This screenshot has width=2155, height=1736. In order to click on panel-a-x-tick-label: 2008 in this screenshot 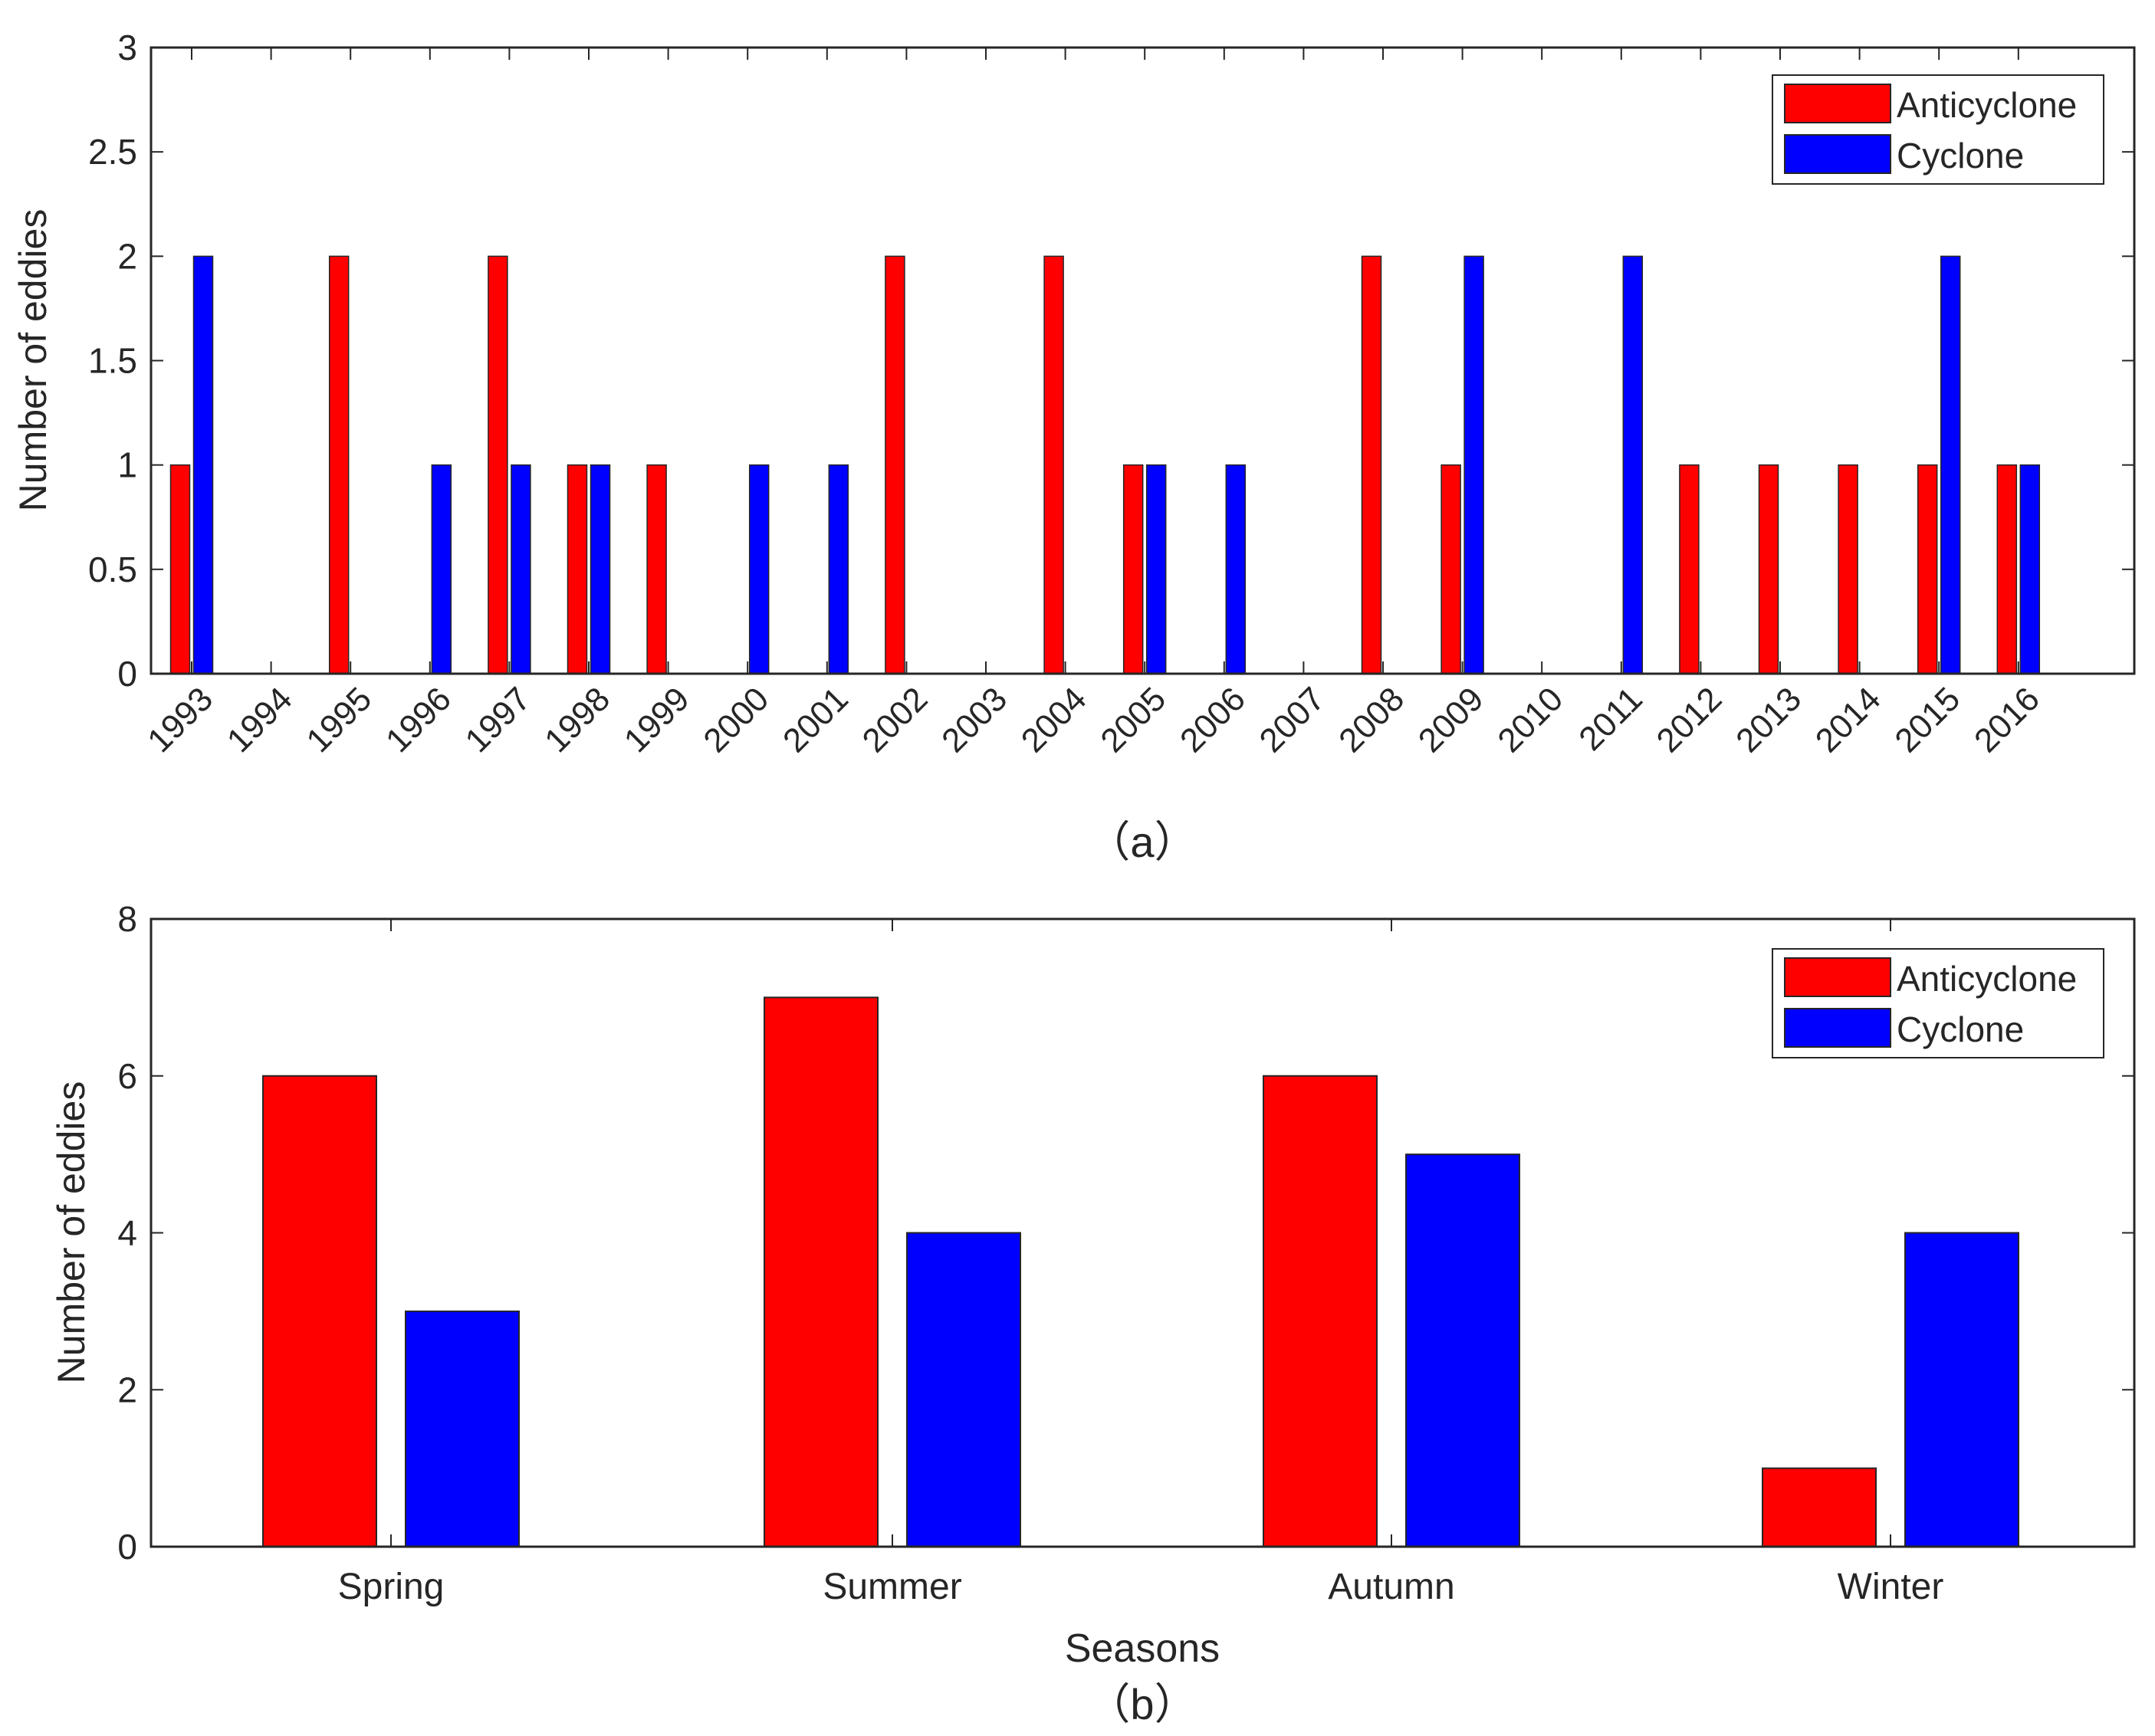, I will do `click(1371, 720)`.